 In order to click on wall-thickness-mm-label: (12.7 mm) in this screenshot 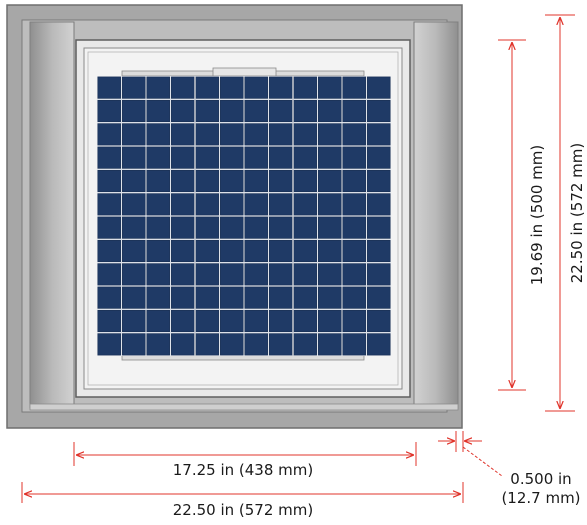, I will do `click(540, 498)`.